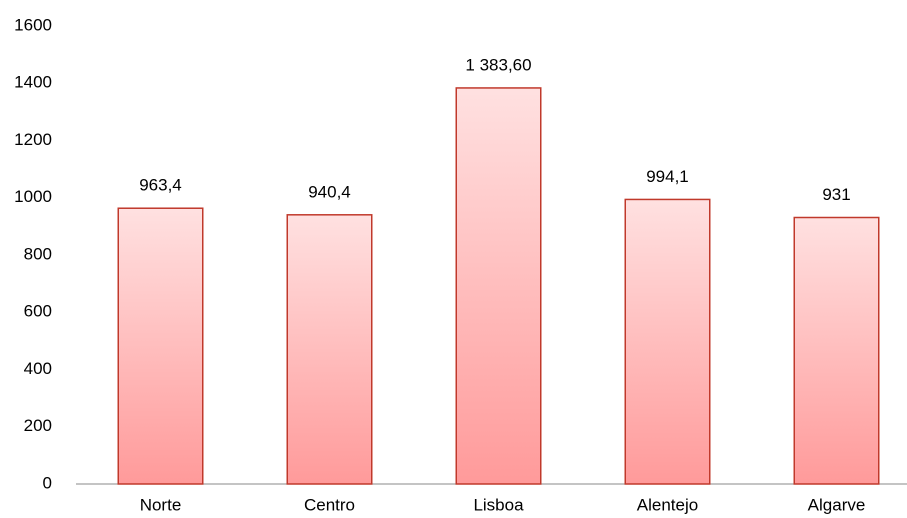 This screenshot has width=907, height=518. I want to click on value-label: 963,4, so click(160, 185).